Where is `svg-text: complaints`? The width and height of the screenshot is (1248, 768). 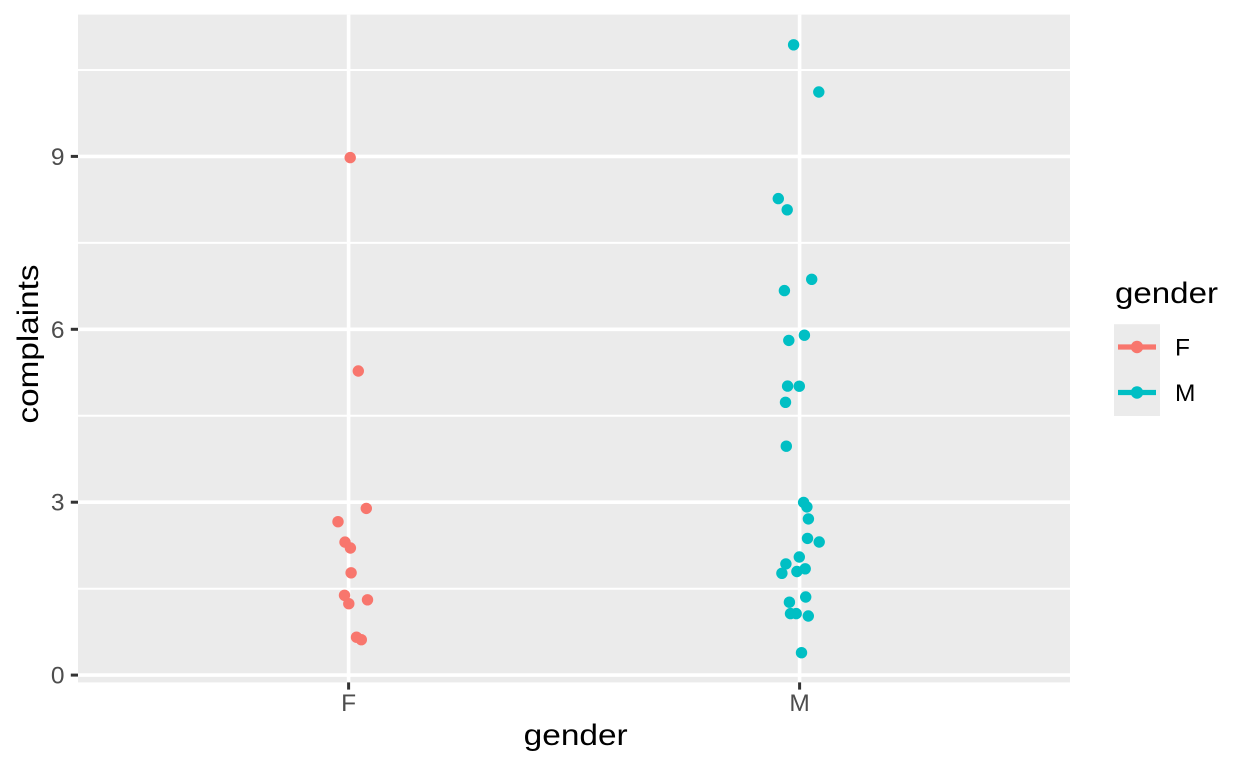 svg-text: complaints is located at coordinates (28, 344).